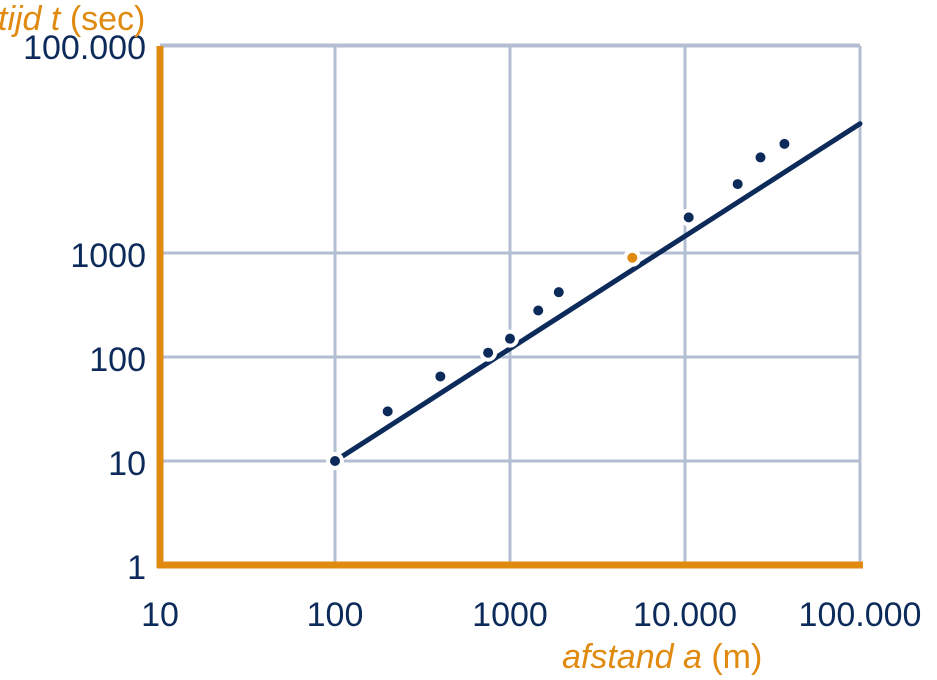 The height and width of the screenshot is (680, 937). Describe the element at coordinates (736, 657) in the screenshot. I see `x-axis-unit: (m)` at that location.